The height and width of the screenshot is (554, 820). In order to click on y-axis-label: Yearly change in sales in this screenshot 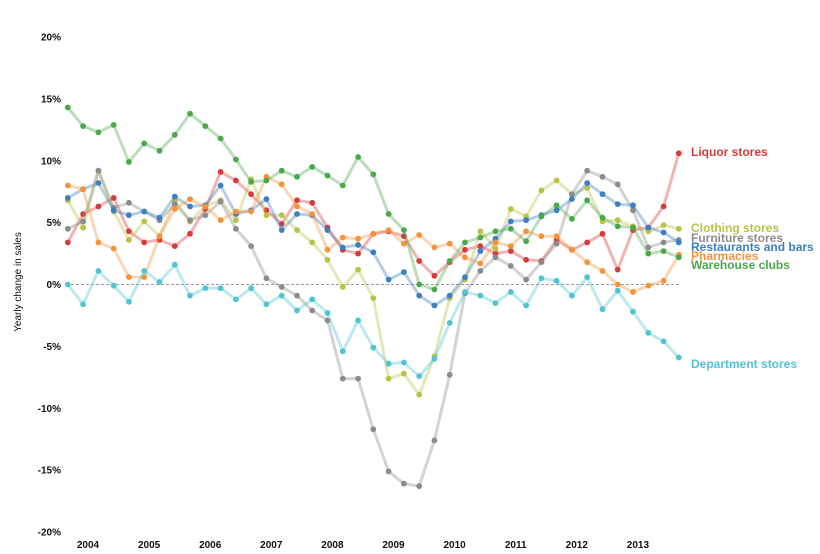, I will do `click(18, 282)`.